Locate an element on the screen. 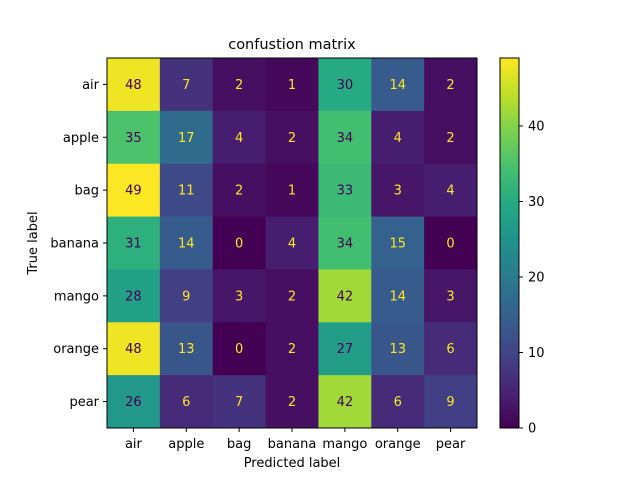  cell-value-label: 27 is located at coordinates (345, 349).